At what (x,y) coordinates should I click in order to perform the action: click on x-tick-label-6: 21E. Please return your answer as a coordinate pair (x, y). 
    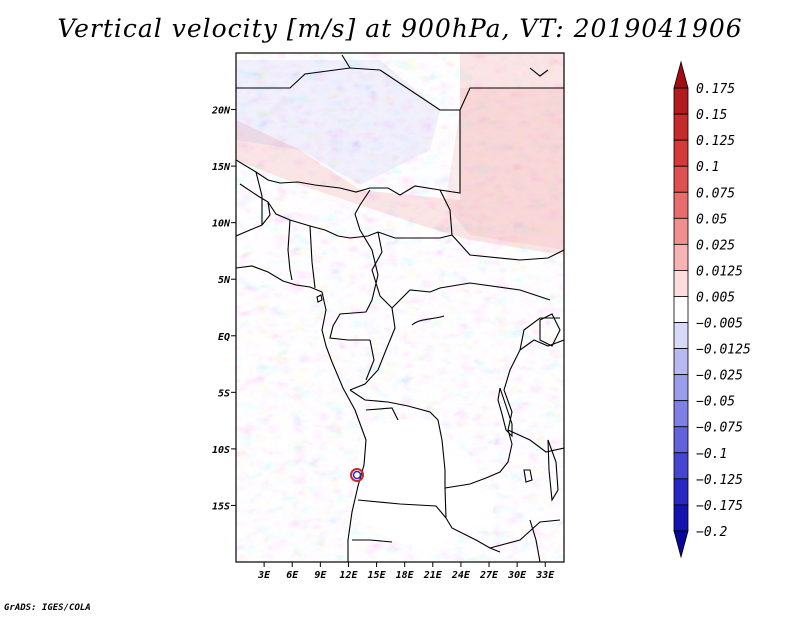
    Looking at the image, I should click on (433, 575).